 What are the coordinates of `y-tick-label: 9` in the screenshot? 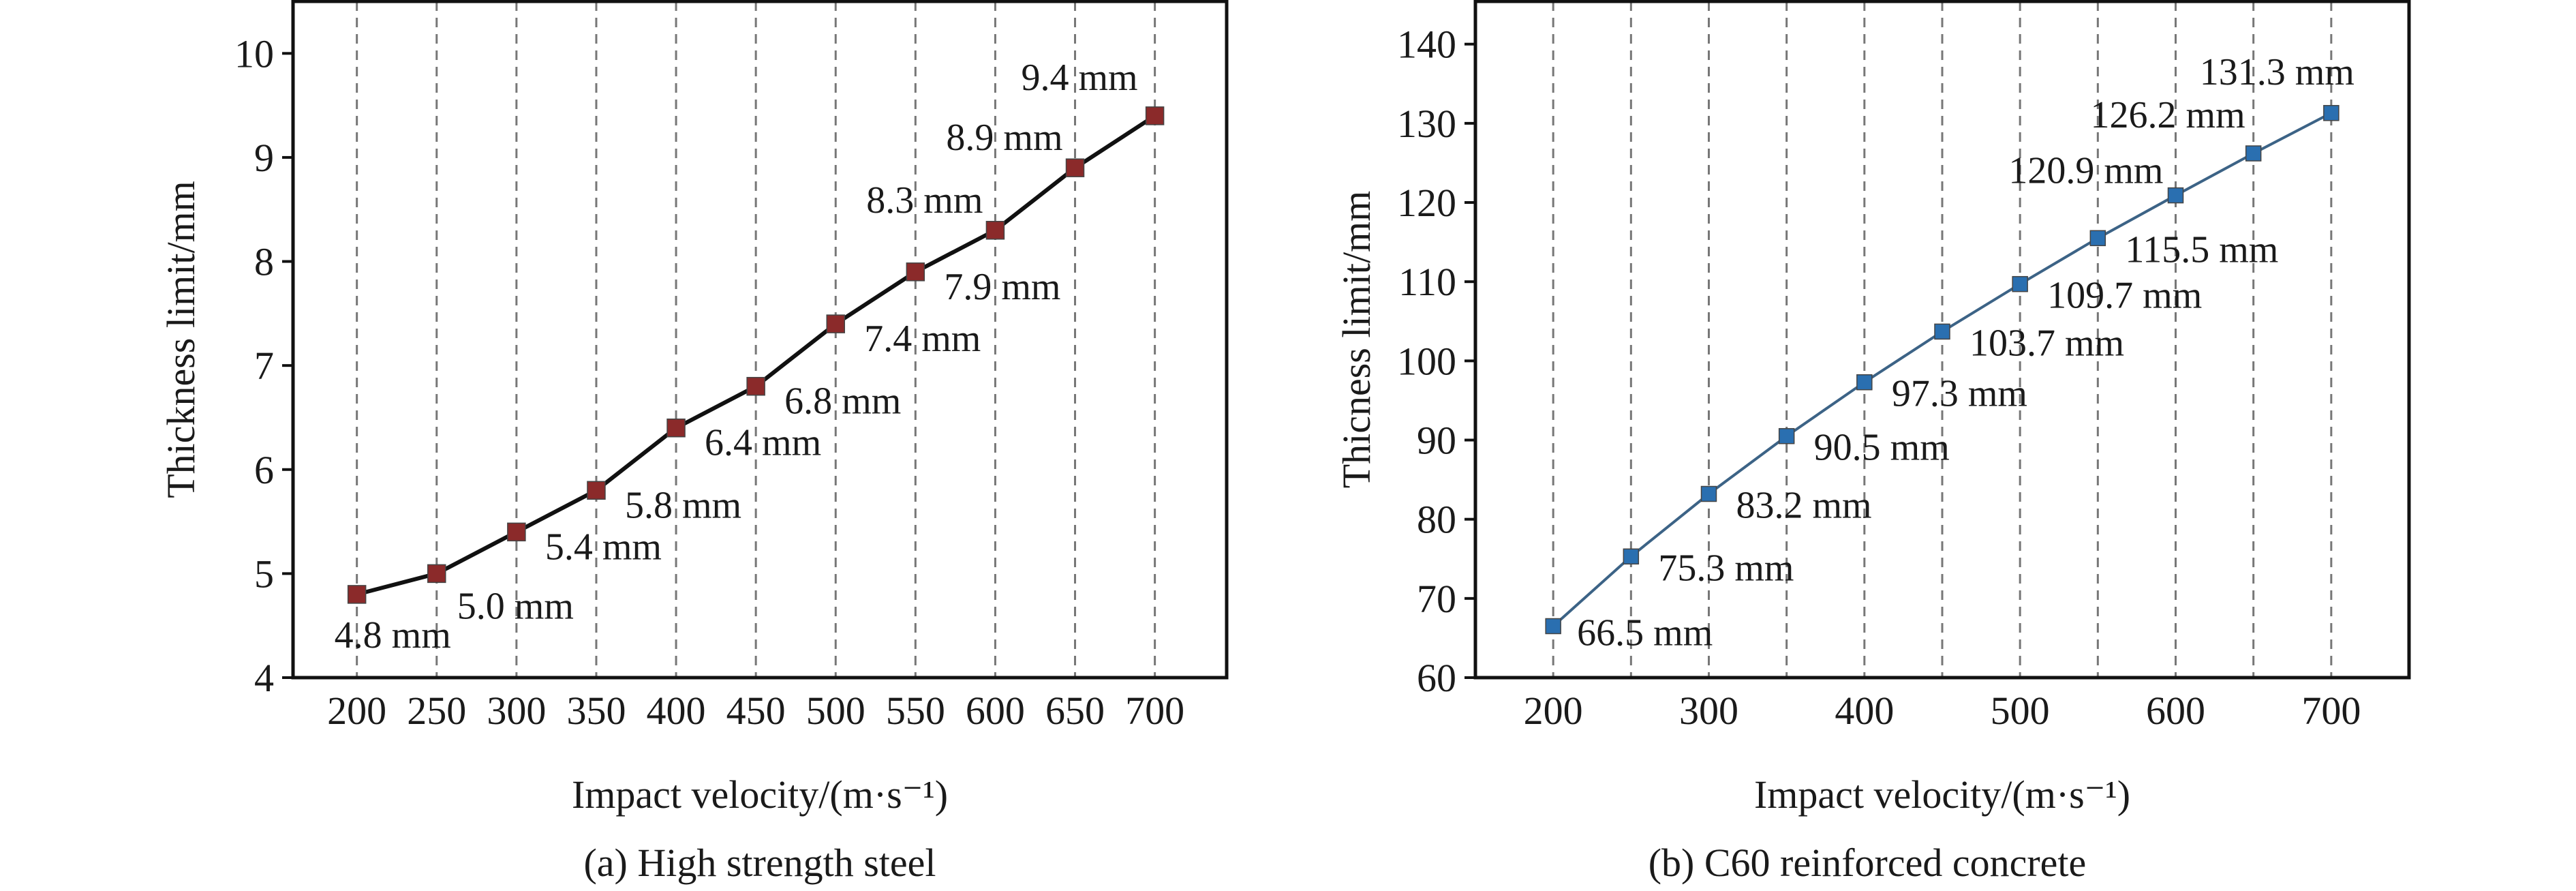 It's located at (264, 158).